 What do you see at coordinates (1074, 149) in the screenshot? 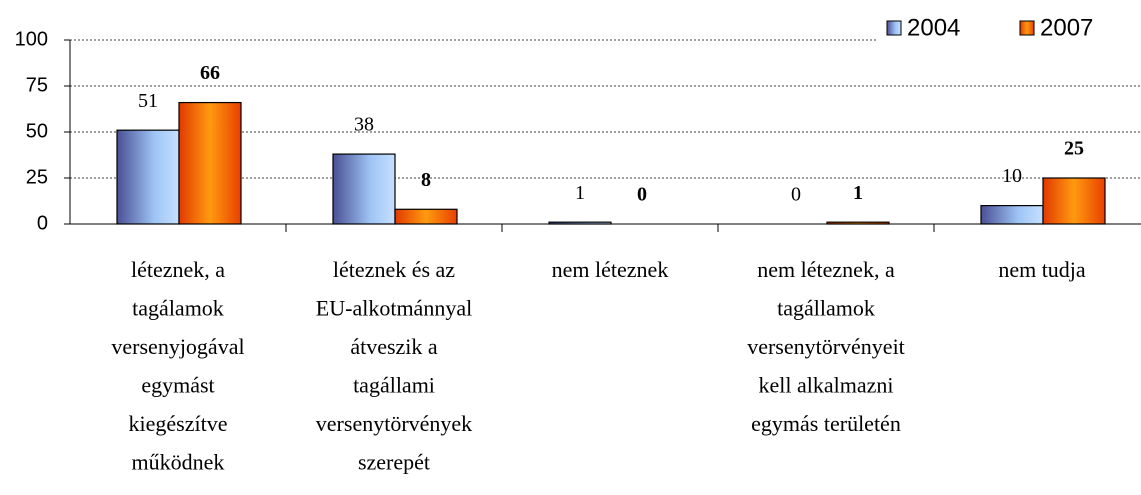
I see `value-label: 25` at bounding box center [1074, 149].